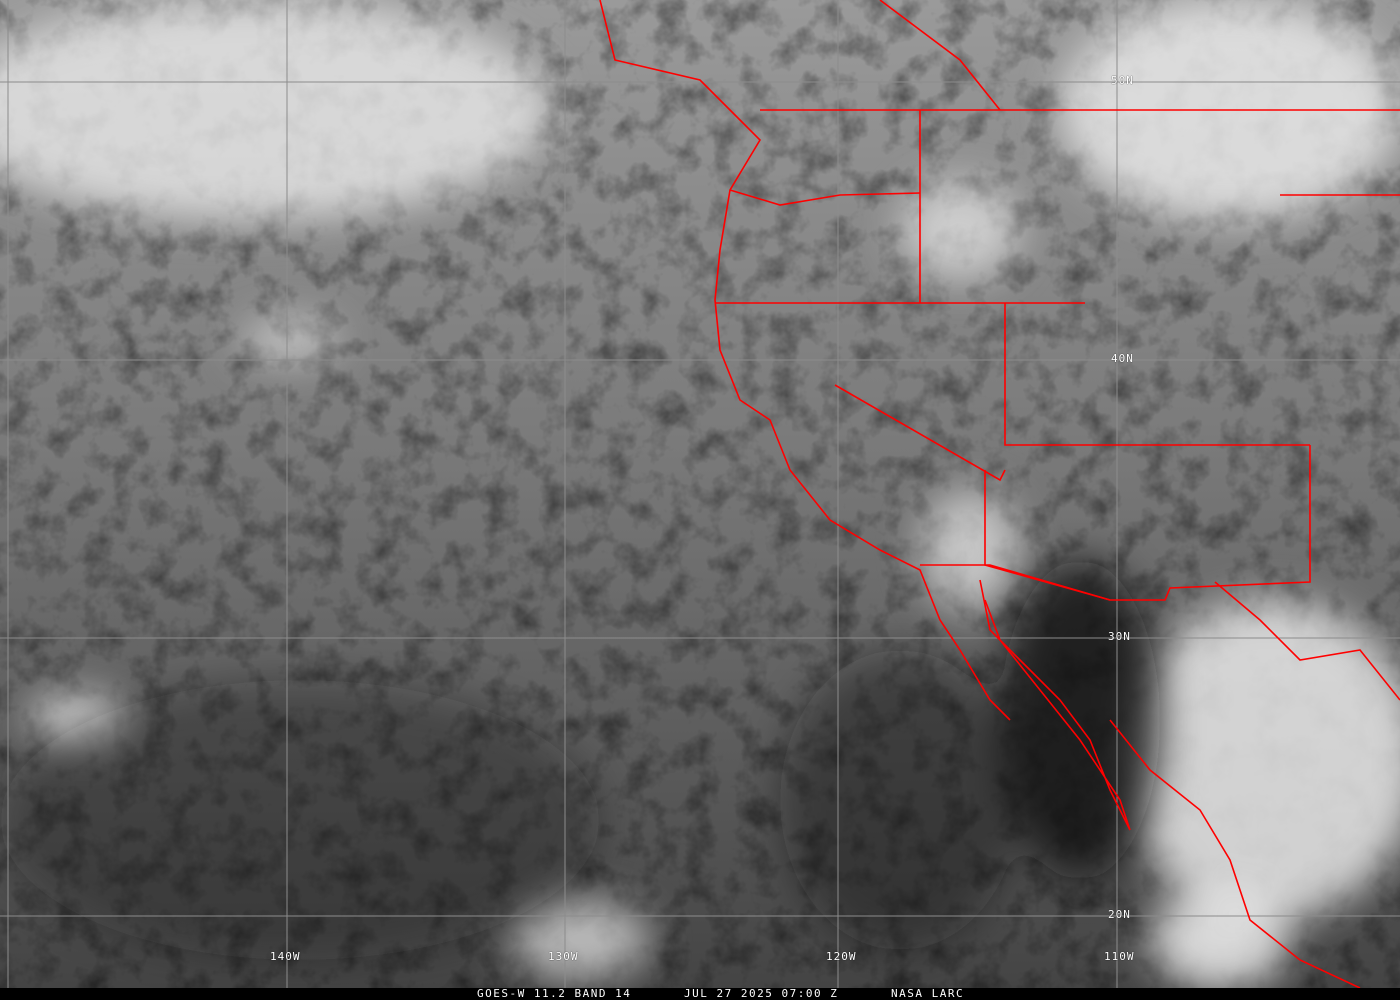 This screenshot has width=1400, height=1000. I want to click on source: NASA LARC, so click(928, 993).